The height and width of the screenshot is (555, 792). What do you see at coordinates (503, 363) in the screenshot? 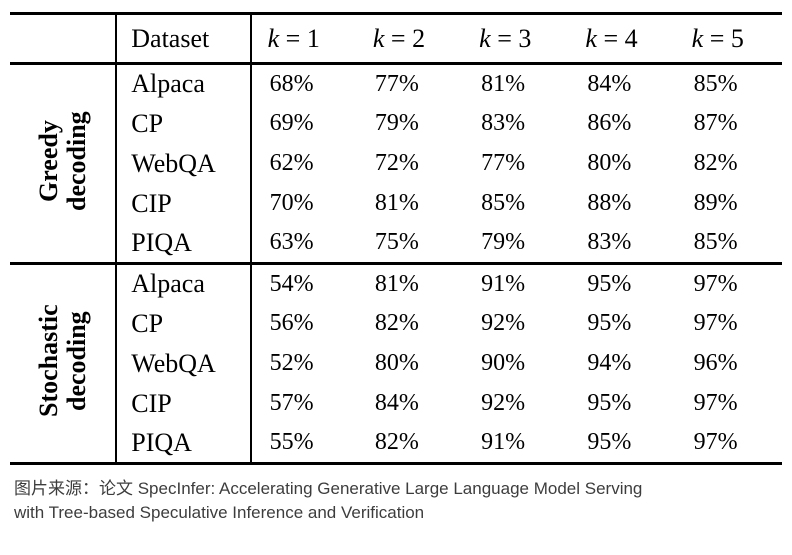
I see `value-cell: 90%` at bounding box center [503, 363].